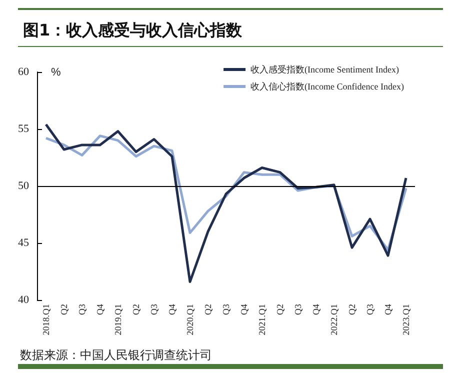 The width and height of the screenshot is (449, 373). I want to click on chart-title: 图1：收入感受与收入信心指数, so click(133, 30).